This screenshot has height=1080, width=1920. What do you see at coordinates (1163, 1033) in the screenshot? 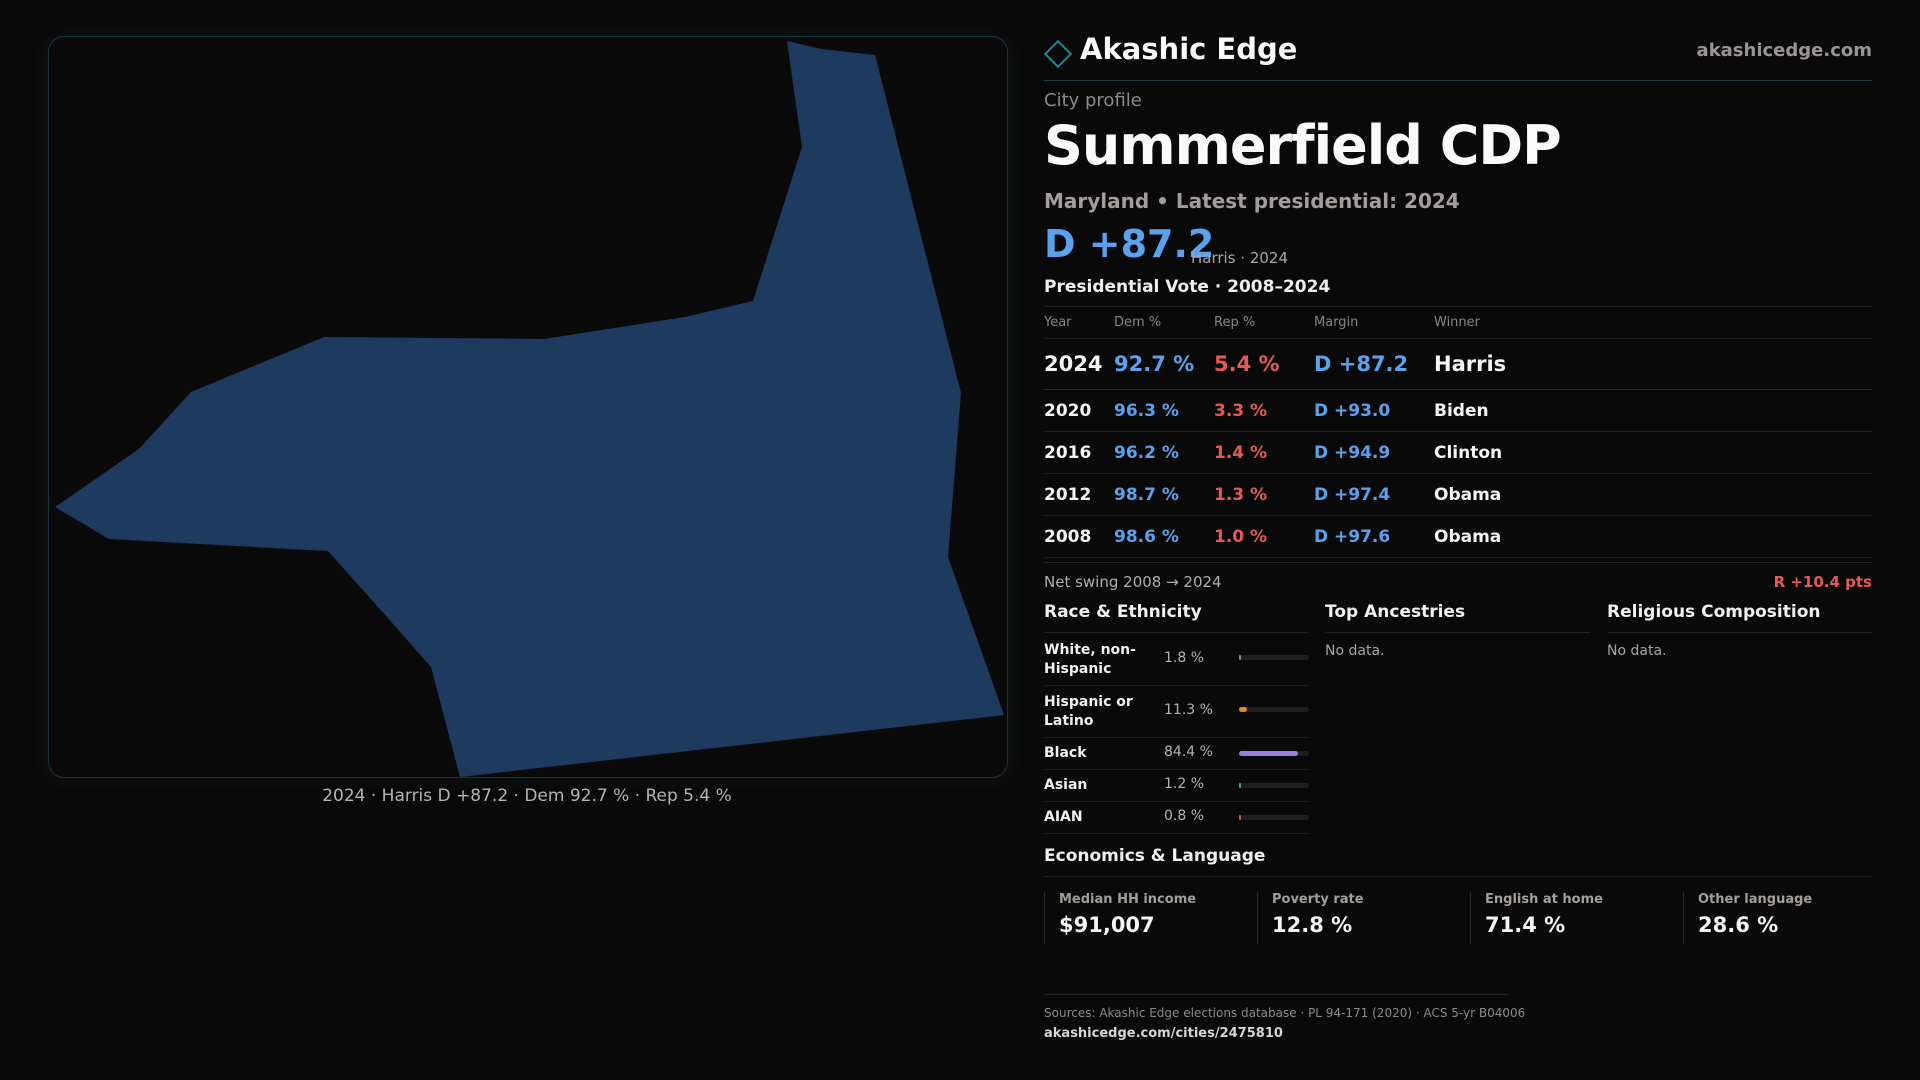
I see `source-url-link: akashicedge.com/cities/2475810` at bounding box center [1163, 1033].